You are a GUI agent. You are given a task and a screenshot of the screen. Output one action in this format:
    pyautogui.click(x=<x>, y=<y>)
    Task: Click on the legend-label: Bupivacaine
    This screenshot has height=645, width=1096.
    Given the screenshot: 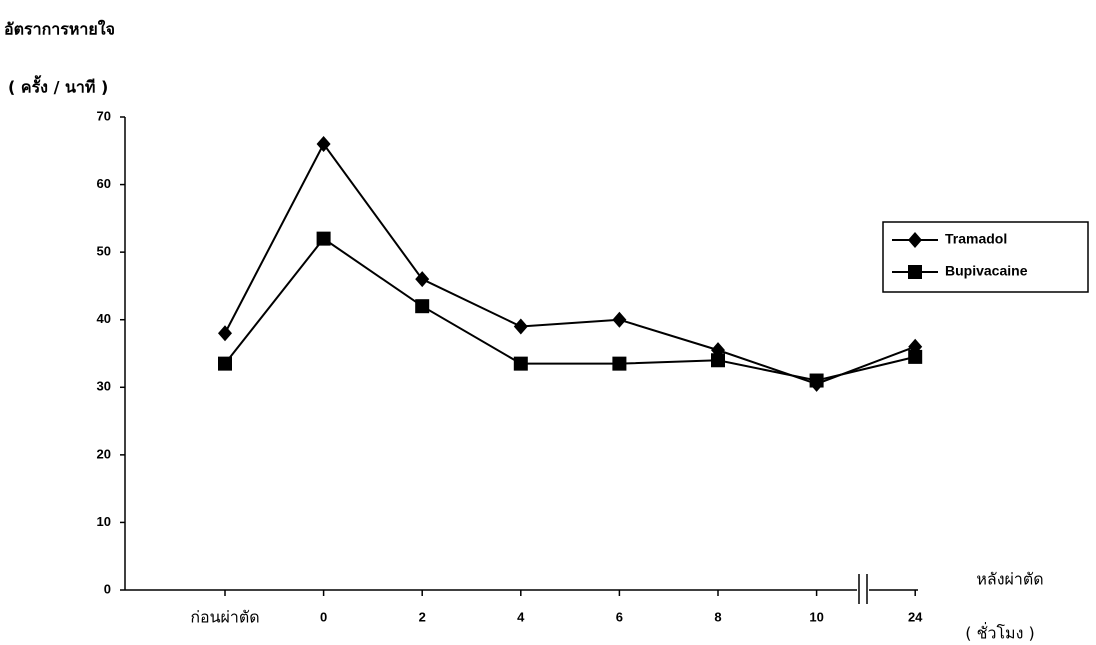 What is the action you would take?
    pyautogui.click(x=986, y=271)
    